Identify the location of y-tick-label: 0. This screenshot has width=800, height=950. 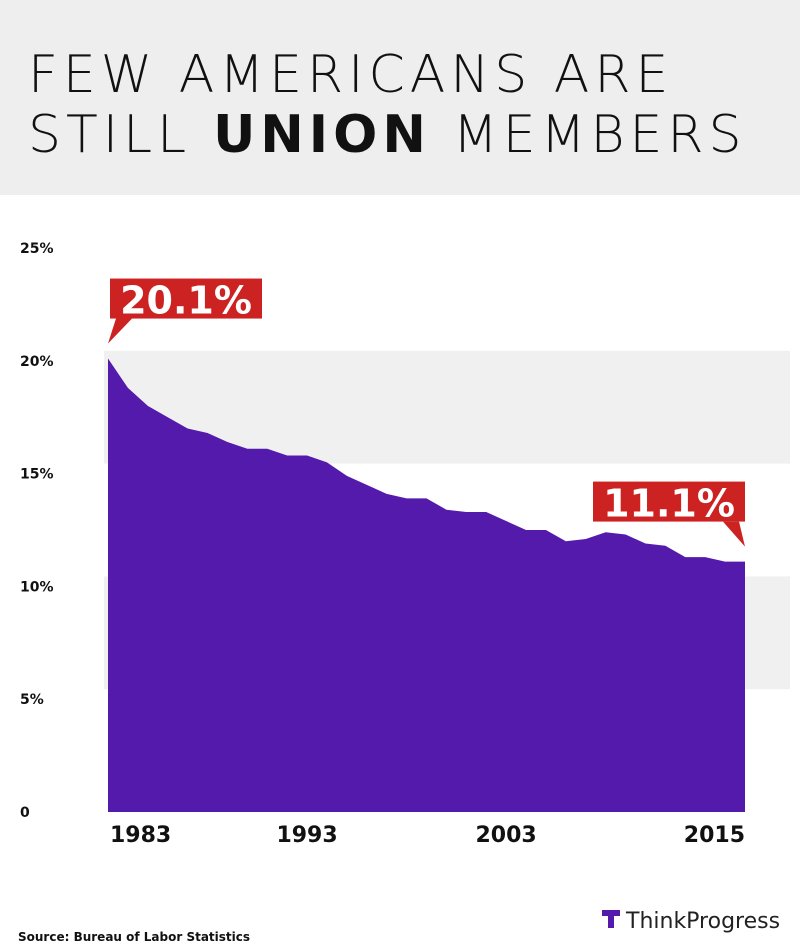
(25, 813).